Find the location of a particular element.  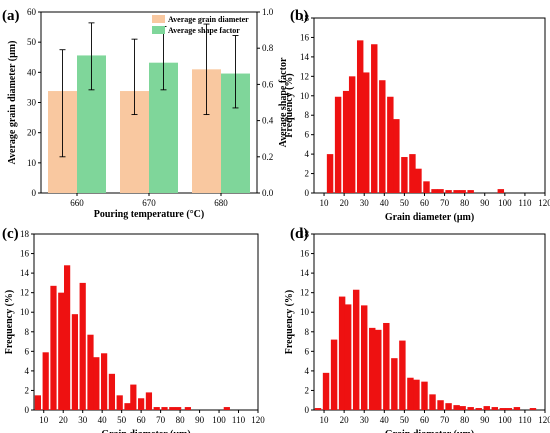

x-tick-label: 660 is located at coordinates (77, 203).